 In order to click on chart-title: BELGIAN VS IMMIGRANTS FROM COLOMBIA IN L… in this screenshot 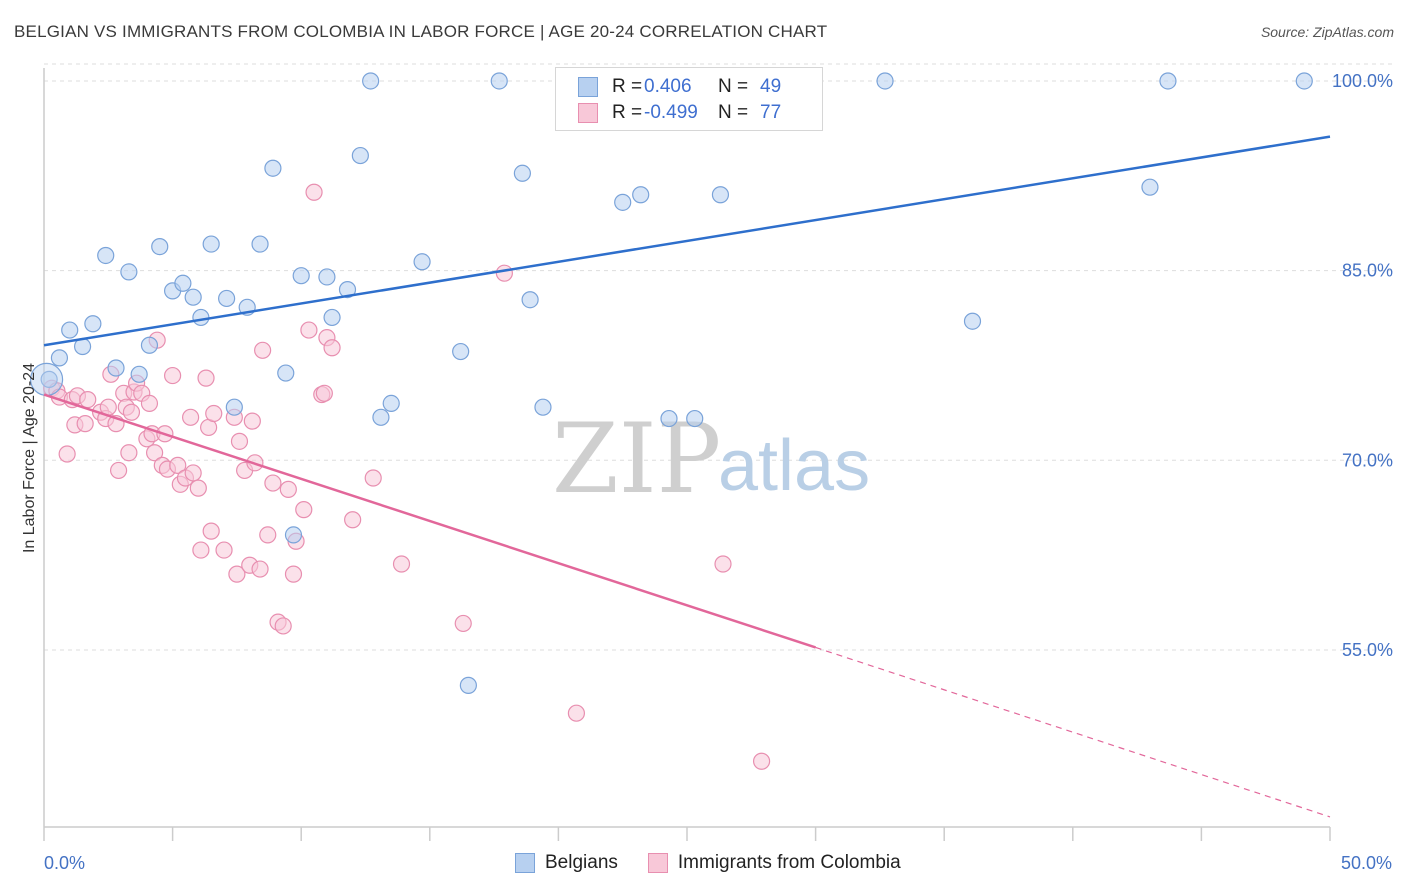, I will do `click(421, 31)`.